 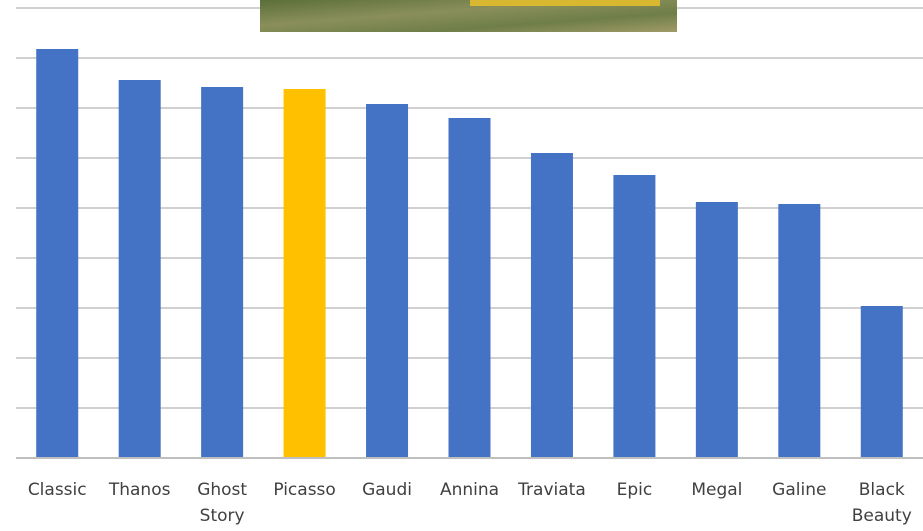 I want to click on x-tick-label: Classic, so click(x=57, y=490).